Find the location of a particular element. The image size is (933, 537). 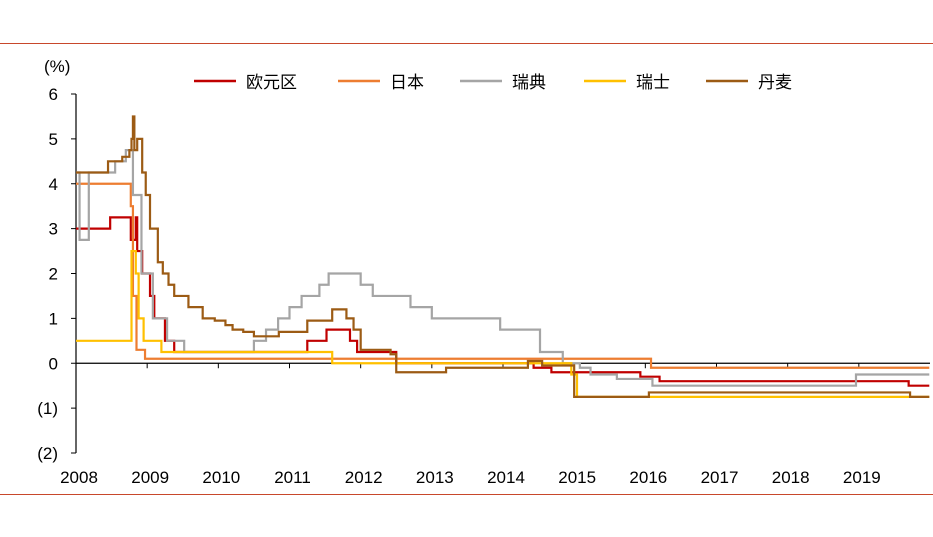

x-tick-label: 2017 is located at coordinates (720, 477).